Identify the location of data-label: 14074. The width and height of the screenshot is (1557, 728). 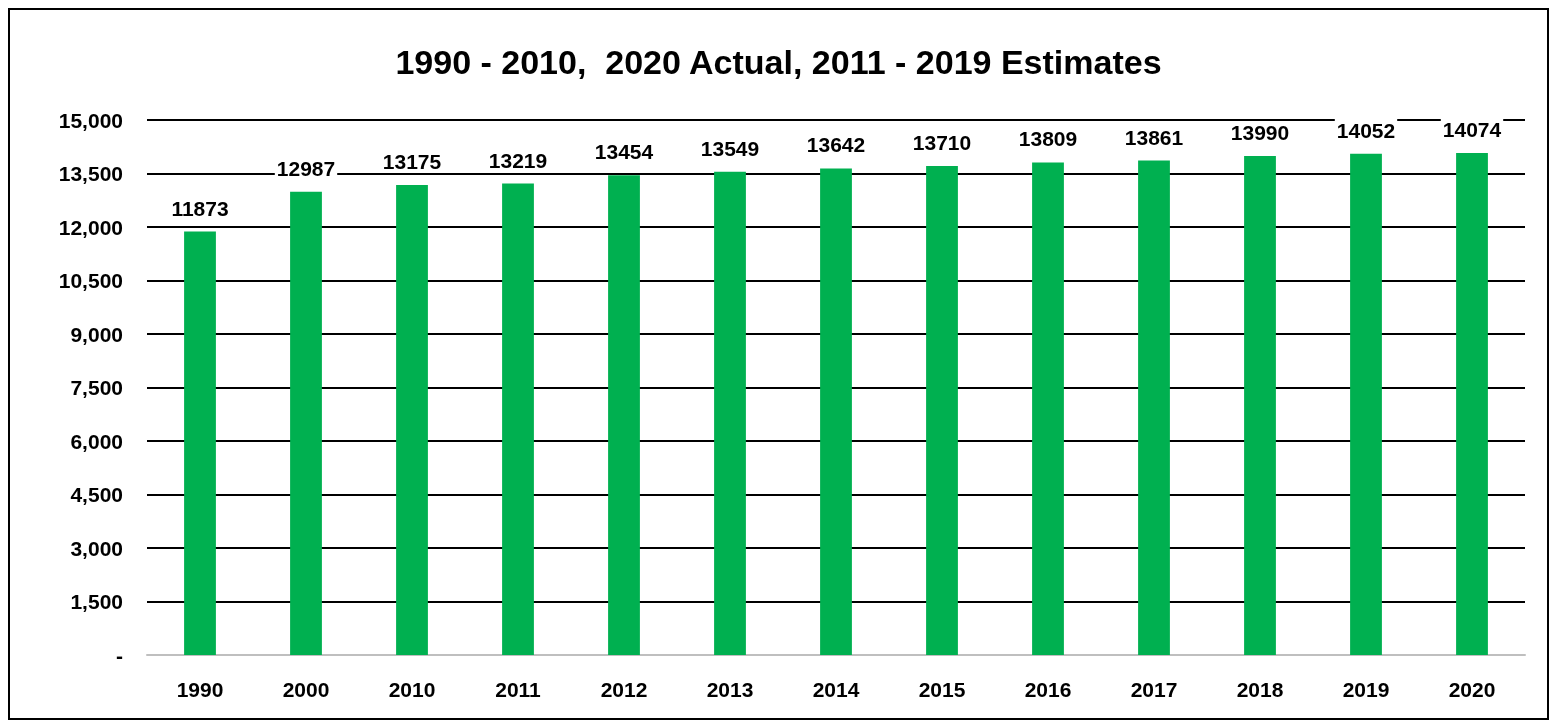
(1472, 130).